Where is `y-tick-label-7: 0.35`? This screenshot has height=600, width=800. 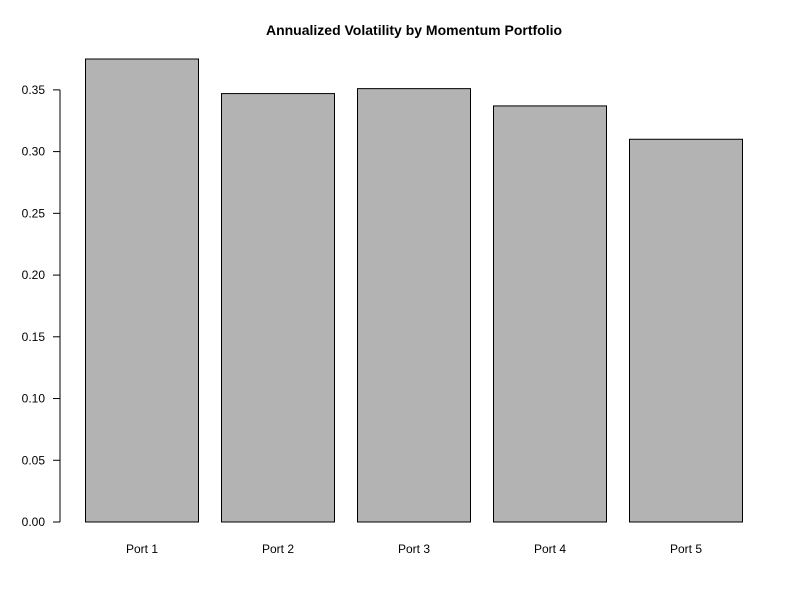 y-tick-label-7: 0.35 is located at coordinates (34, 90).